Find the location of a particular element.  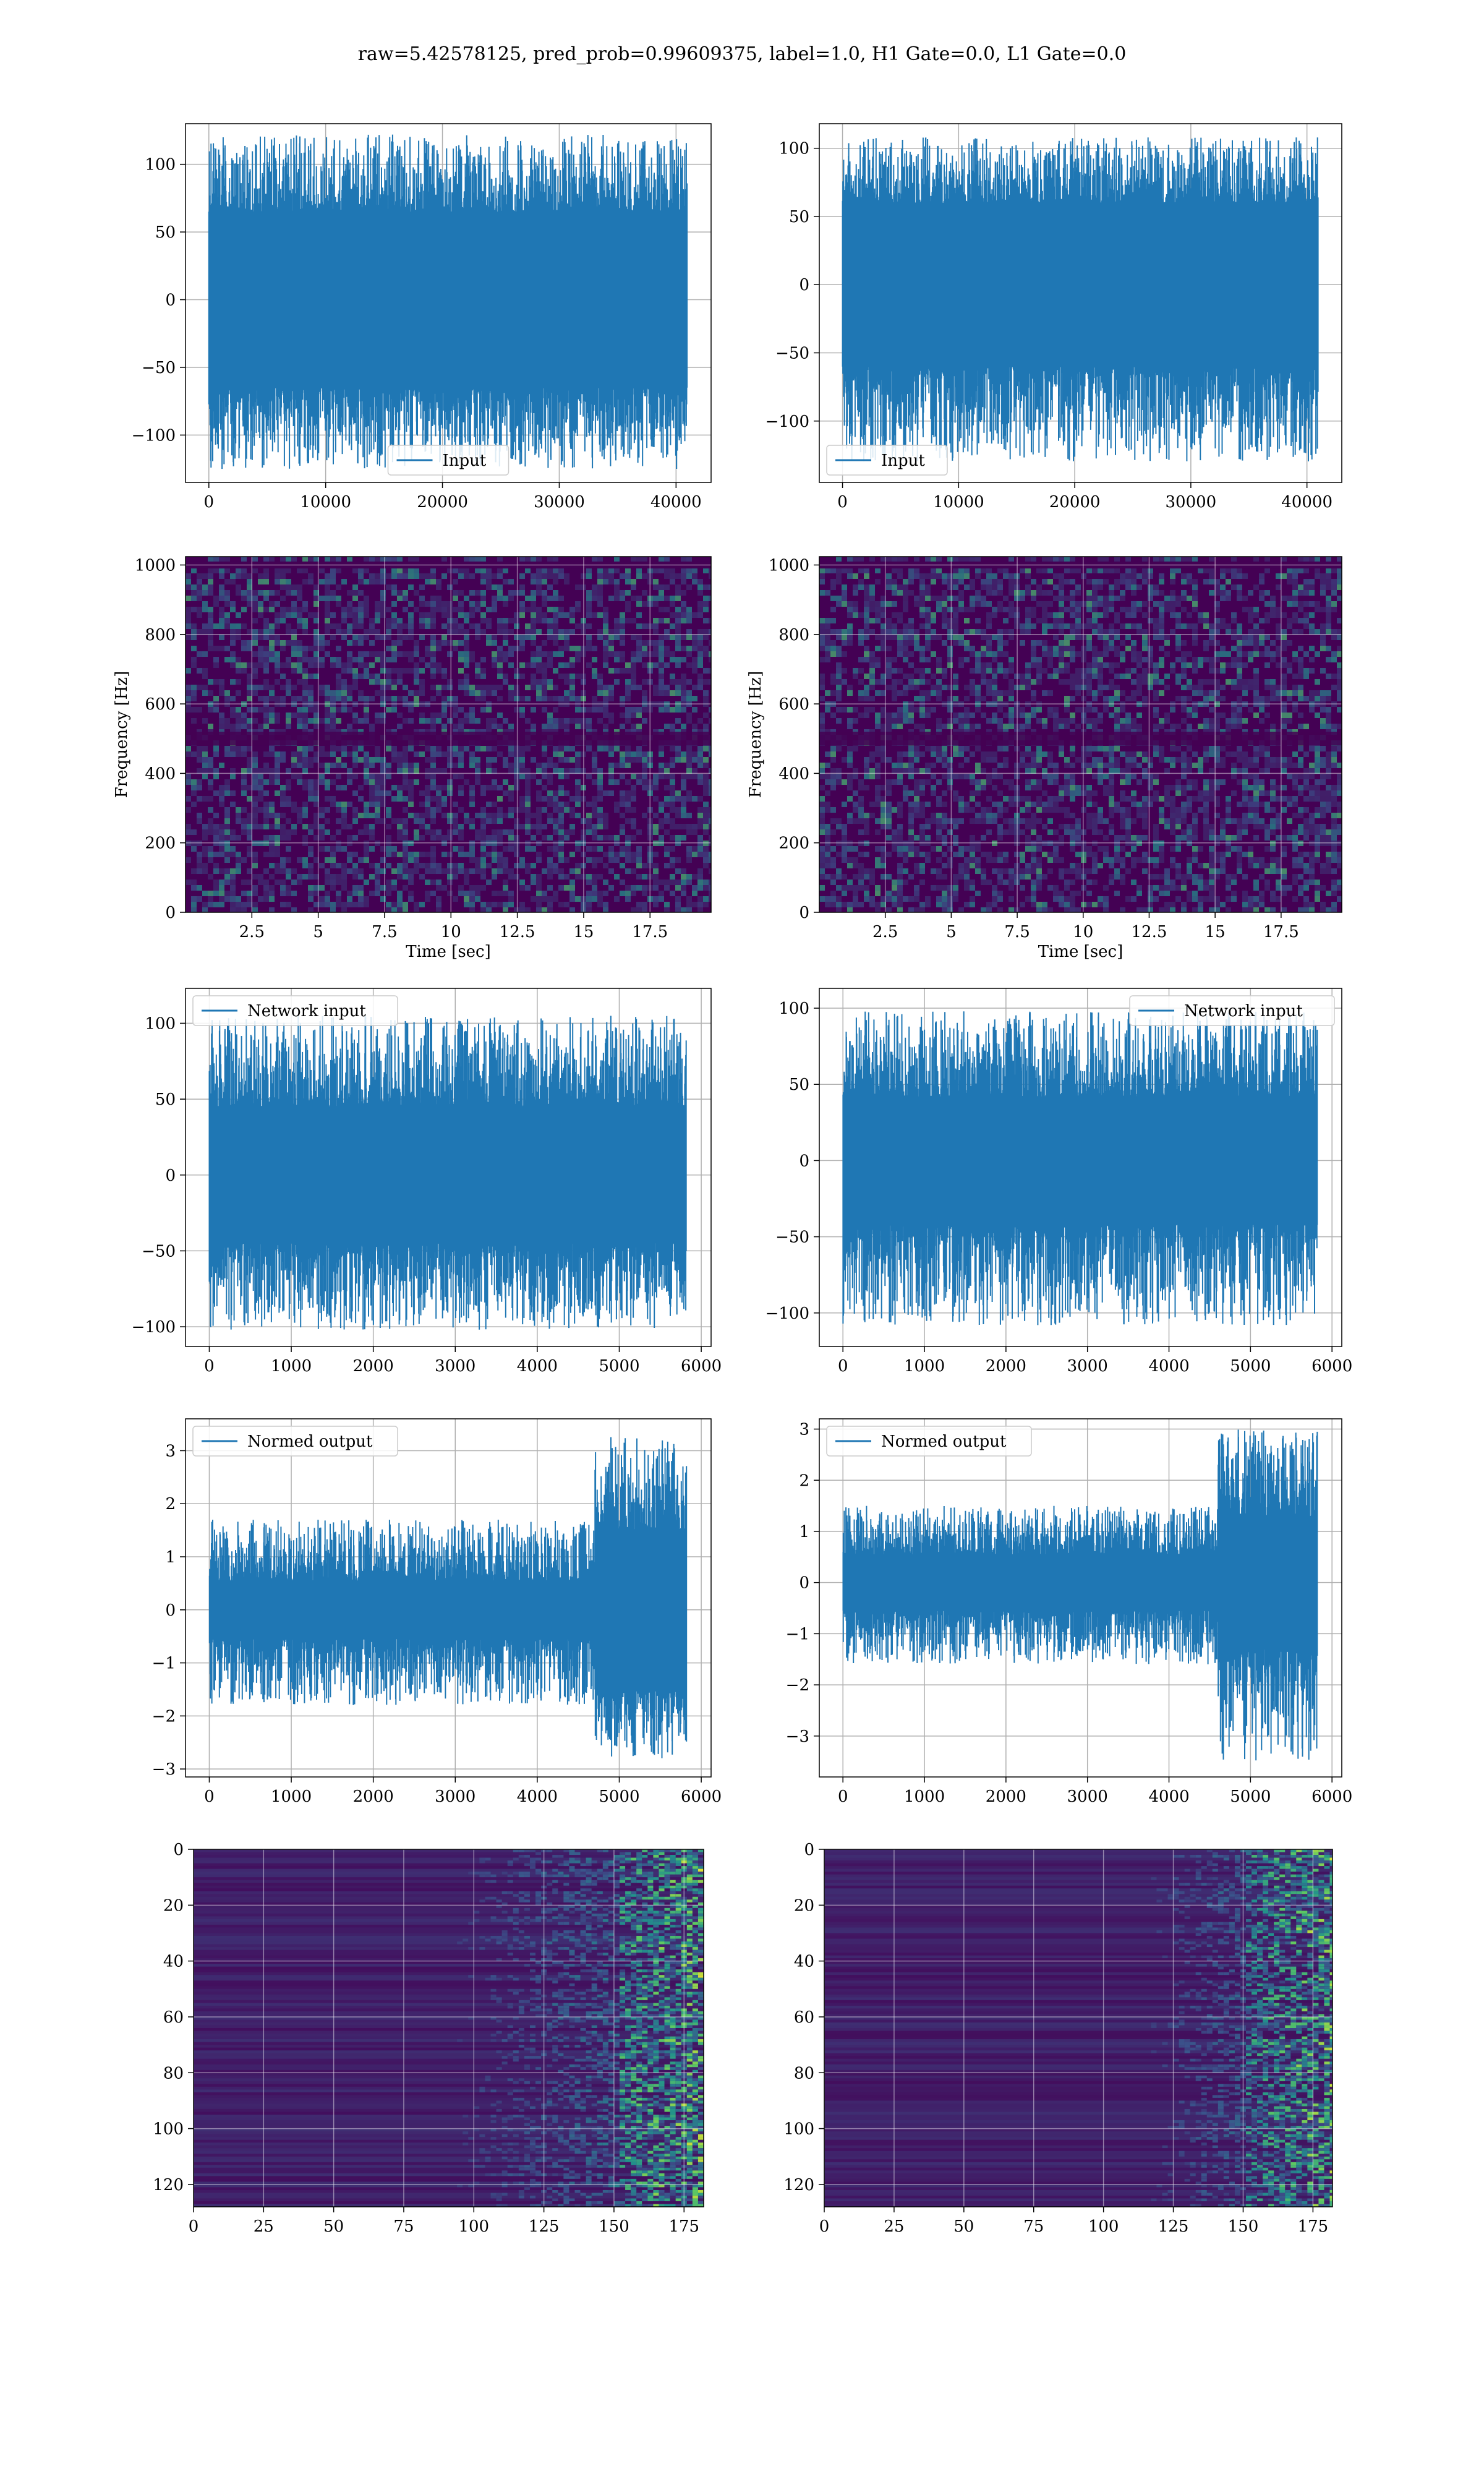

y-tick-label: 200 is located at coordinates (160, 844).